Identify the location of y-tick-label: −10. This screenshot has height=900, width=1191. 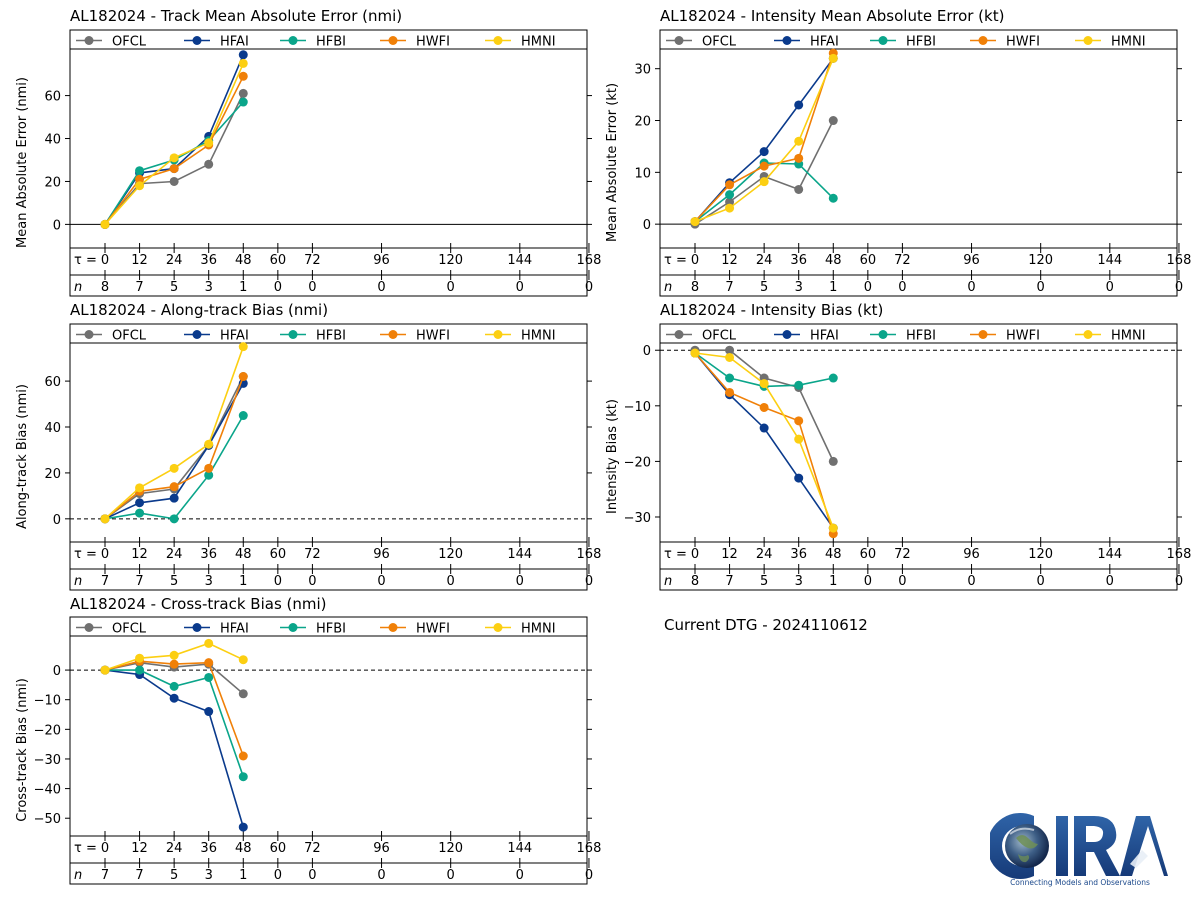
(637, 407).